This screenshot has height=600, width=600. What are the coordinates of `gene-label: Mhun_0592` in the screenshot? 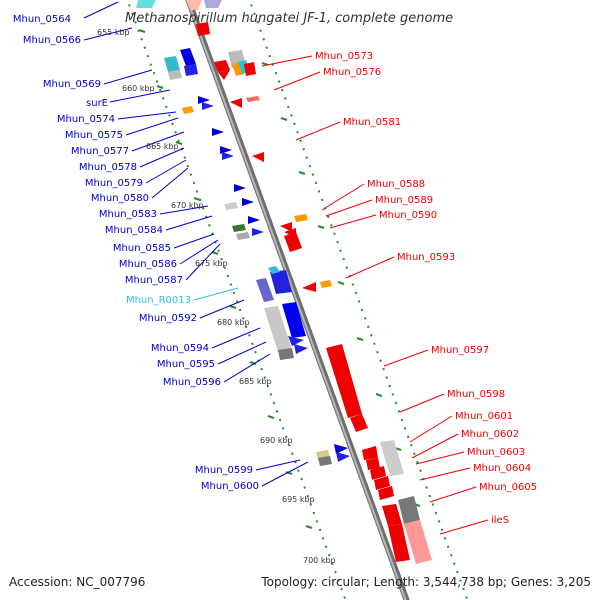 It's located at (168, 318).